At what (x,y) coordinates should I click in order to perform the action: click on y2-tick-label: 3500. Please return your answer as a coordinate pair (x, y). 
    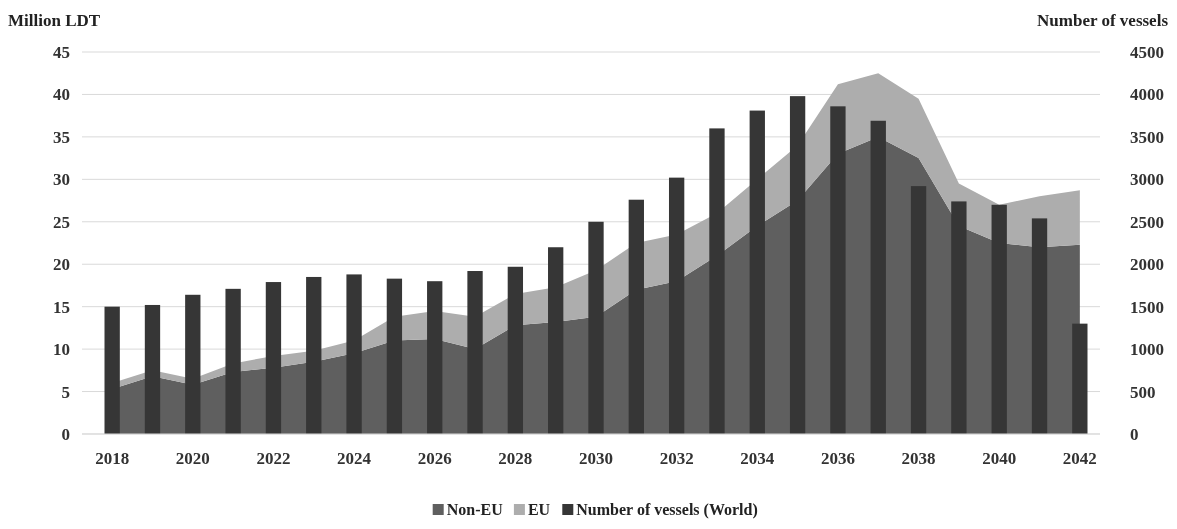
    Looking at the image, I should click on (1147, 137).